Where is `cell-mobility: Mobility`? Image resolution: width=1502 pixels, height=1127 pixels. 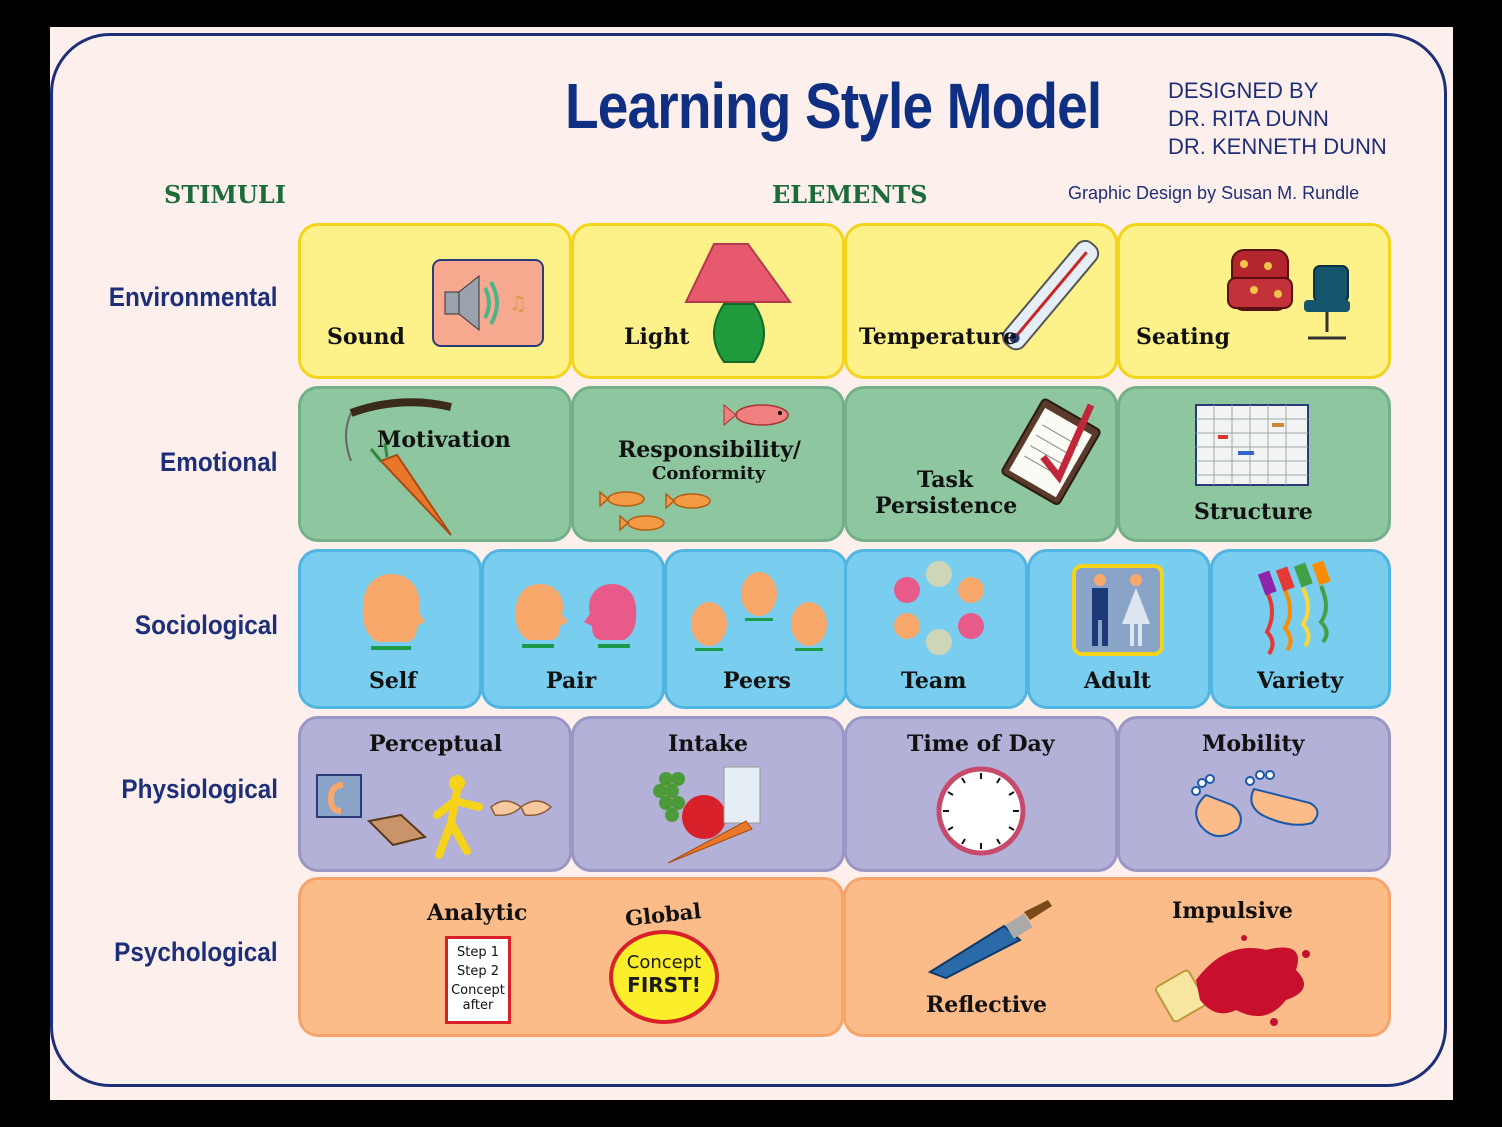
cell-mobility: Mobility is located at coordinates (1254, 794).